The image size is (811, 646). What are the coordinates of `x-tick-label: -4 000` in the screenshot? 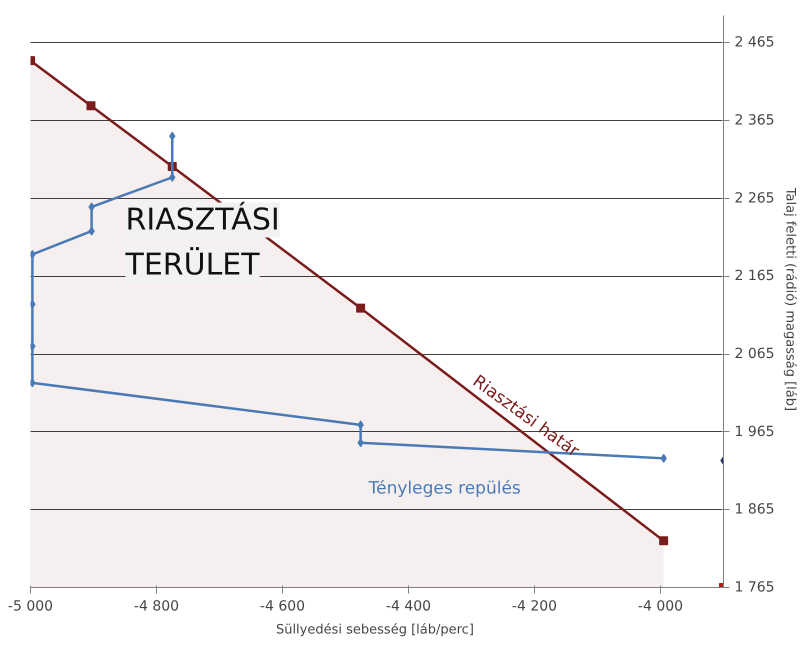 It's located at (661, 606).